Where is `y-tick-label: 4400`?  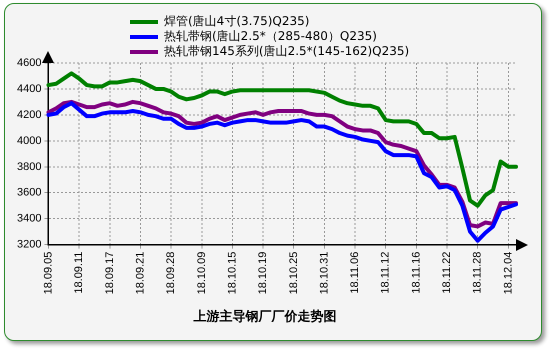
y-tick-label: 4400 is located at coordinates (29, 88).